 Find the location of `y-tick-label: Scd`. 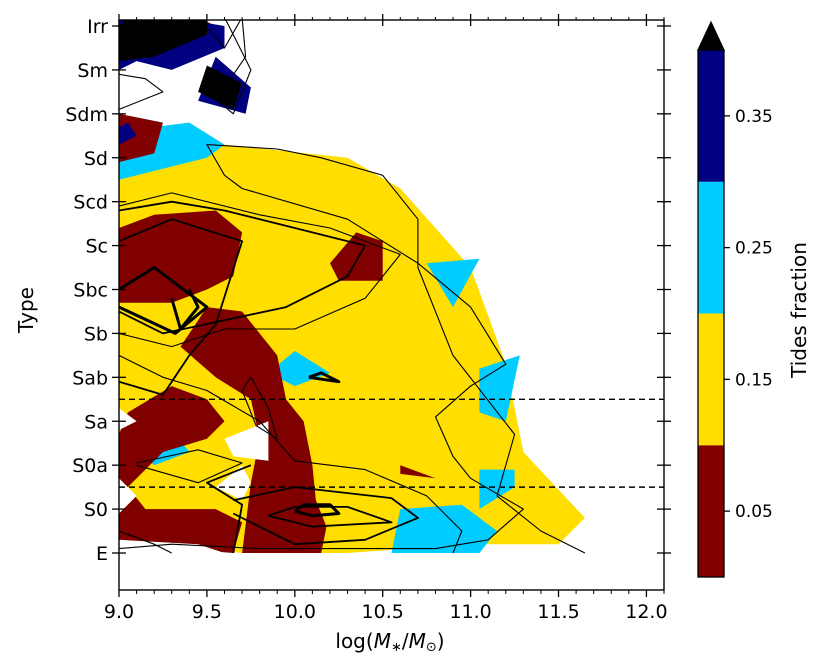

y-tick-label: Scd is located at coordinates (90, 203).